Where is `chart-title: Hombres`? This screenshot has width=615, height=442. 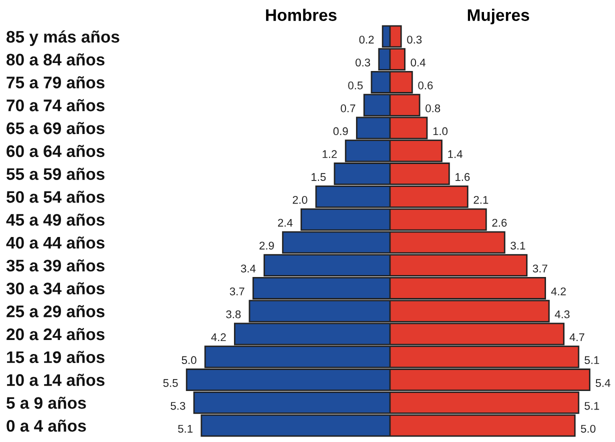 chart-title: Hombres is located at coordinates (301, 14).